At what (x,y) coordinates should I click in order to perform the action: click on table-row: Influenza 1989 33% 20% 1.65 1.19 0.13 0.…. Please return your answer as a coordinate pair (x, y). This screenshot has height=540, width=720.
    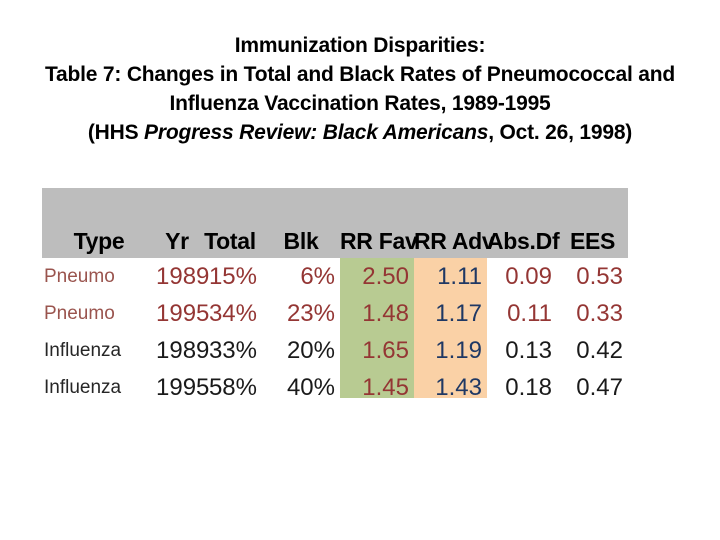
    Looking at the image, I should click on (335, 350).